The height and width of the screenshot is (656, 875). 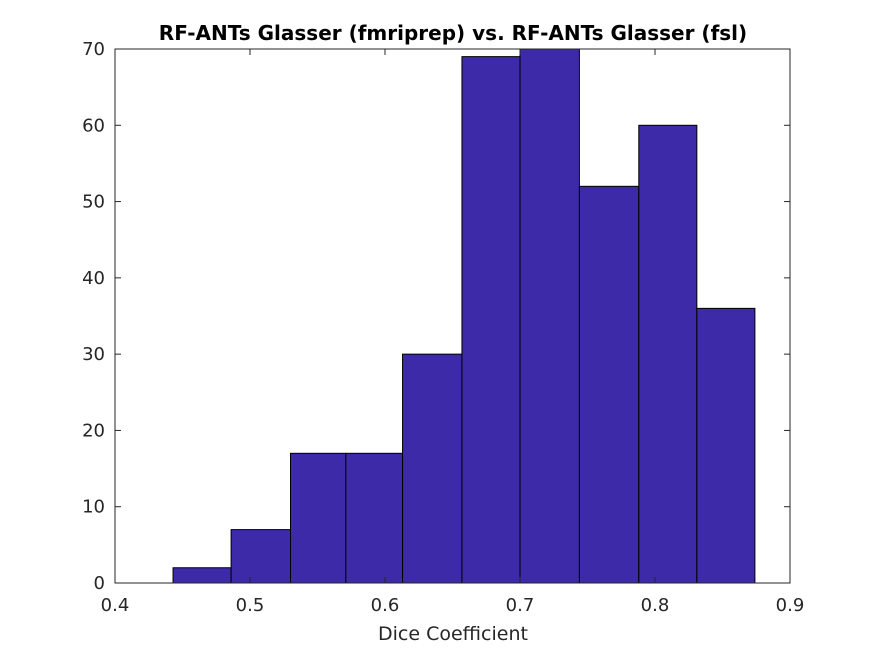 What do you see at coordinates (385, 605) in the screenshot?
I see `x-tick-label: 0.6` at bounding box center [385, 605].